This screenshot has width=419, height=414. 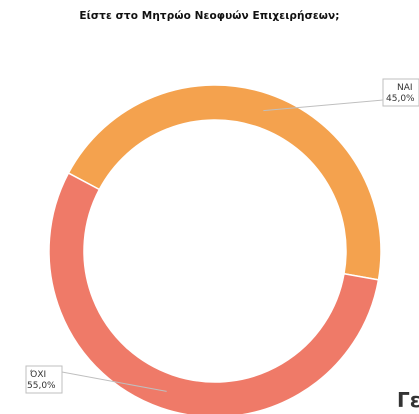 I want to click on data-label-box-nai, so click(x=400, y=92).